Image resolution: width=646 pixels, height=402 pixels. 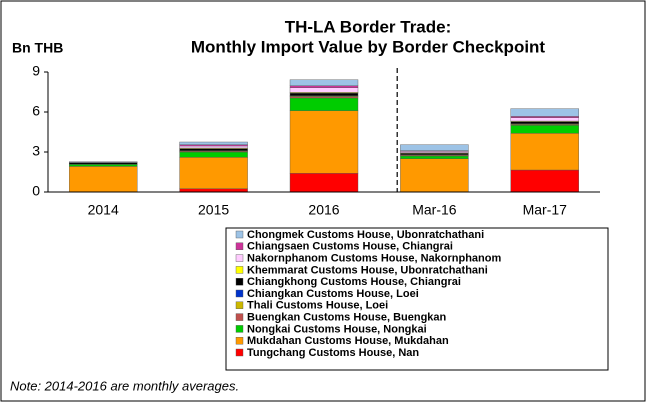 What do you see at coordinates (213, 210) in the screenshot?
I see `x-tick-label: 2015` at bounding box center [213, 210].